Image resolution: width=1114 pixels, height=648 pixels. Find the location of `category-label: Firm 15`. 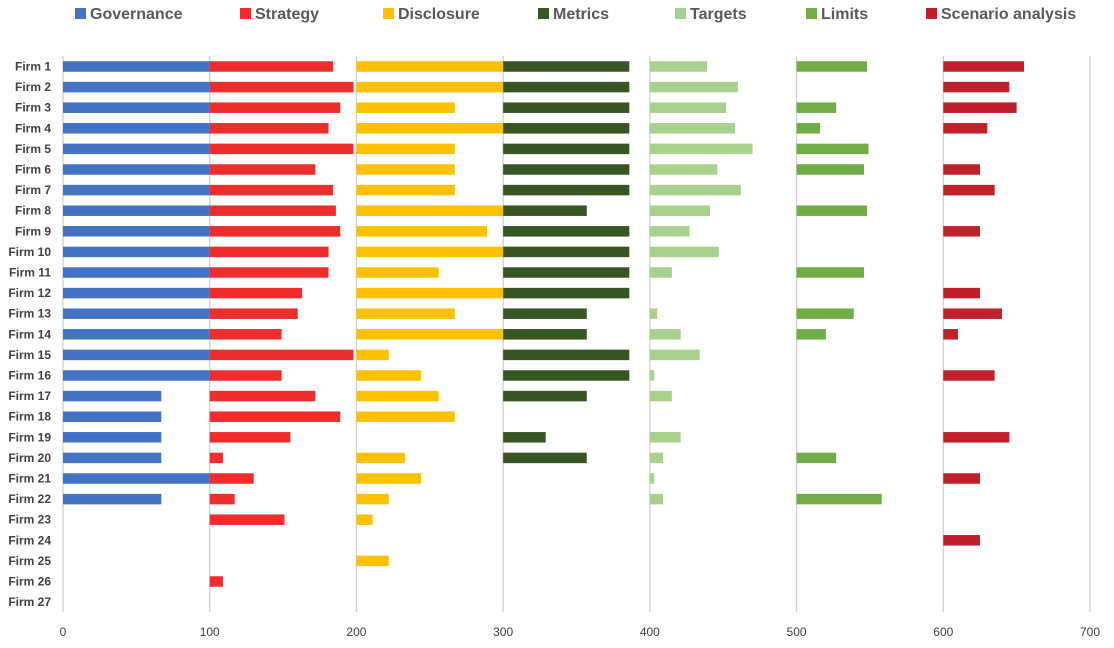

category-label: Firm 15 is located at coordinates (29, 355).